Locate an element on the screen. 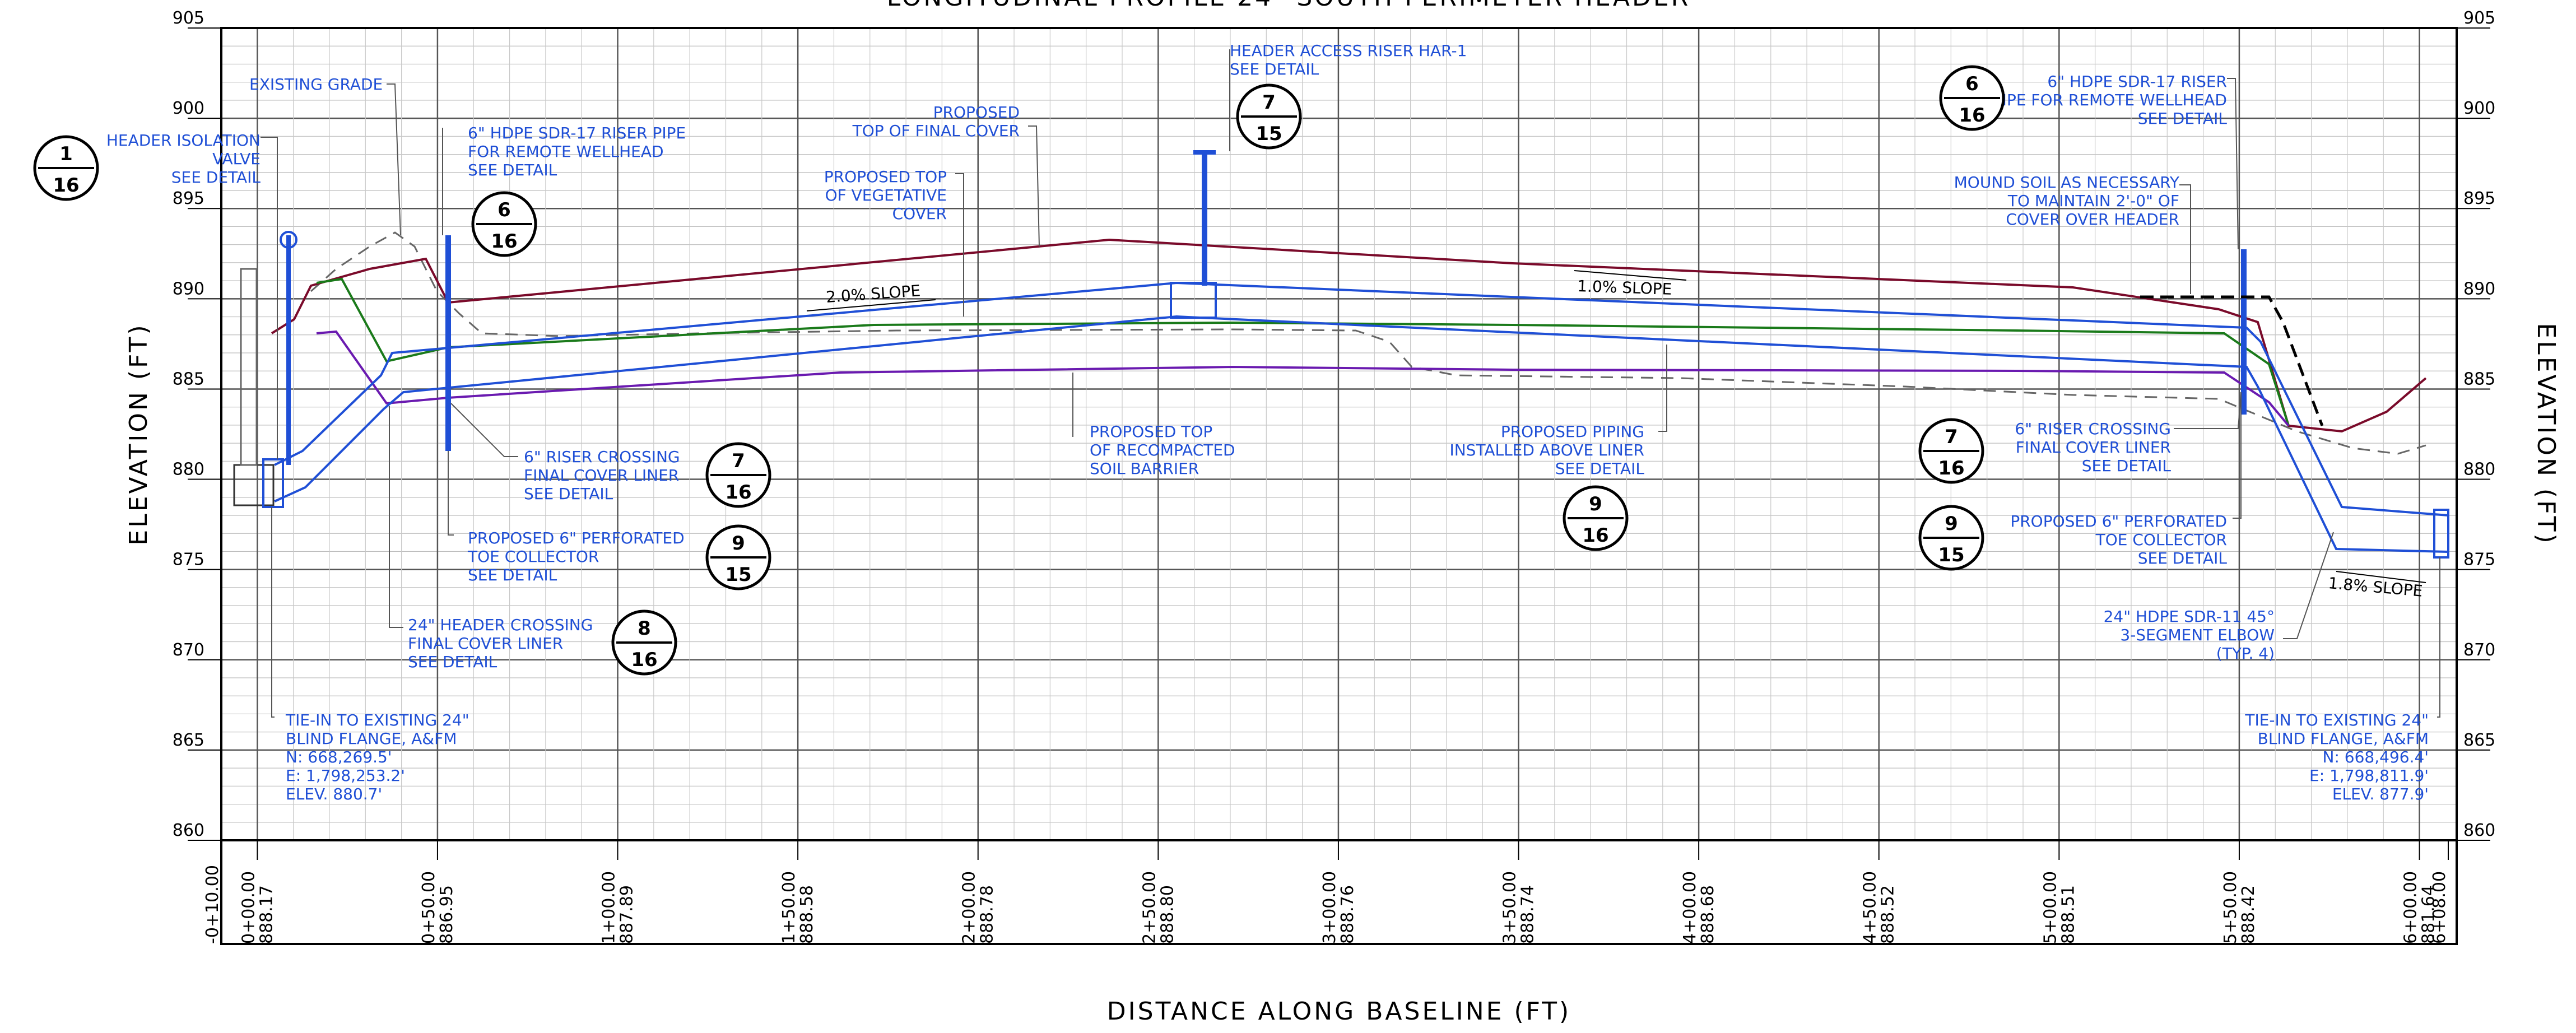 This screenshot has height=1033, width=2576. label-tie-right: TIE-IN TO EXISTING 24" is located at coordinates (2336, 720).